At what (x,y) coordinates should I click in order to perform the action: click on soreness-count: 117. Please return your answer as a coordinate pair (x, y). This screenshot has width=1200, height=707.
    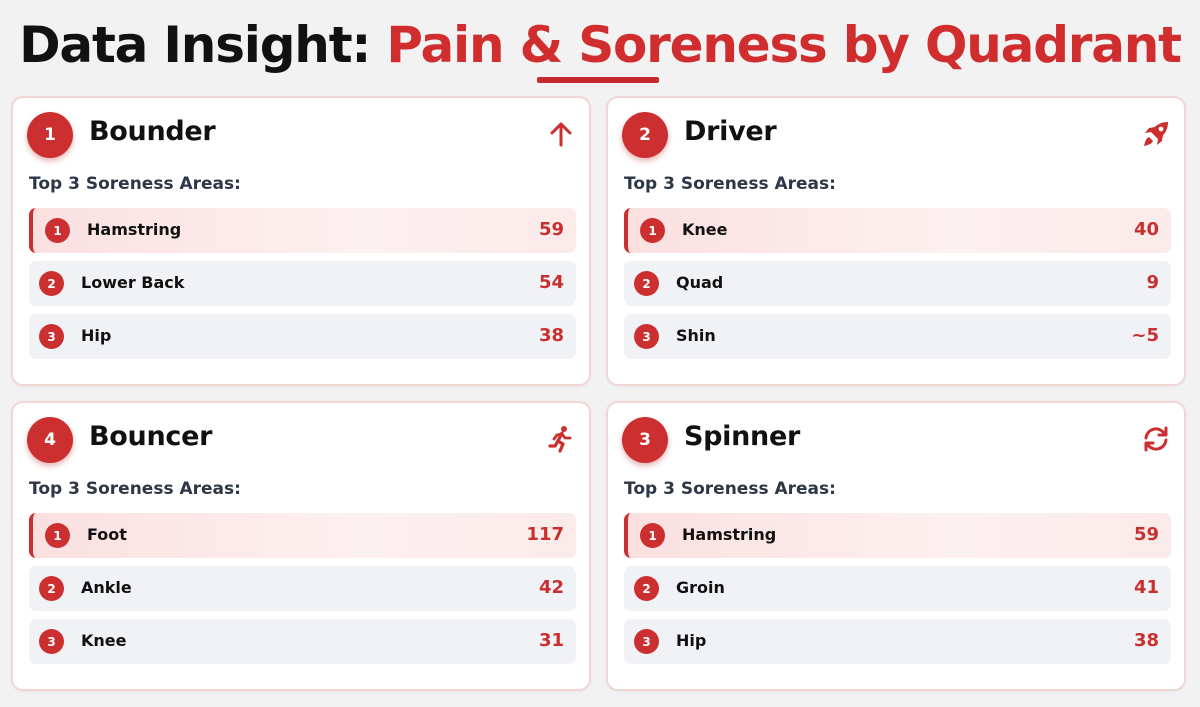
    Looking at the image, I should click on (545, 534).